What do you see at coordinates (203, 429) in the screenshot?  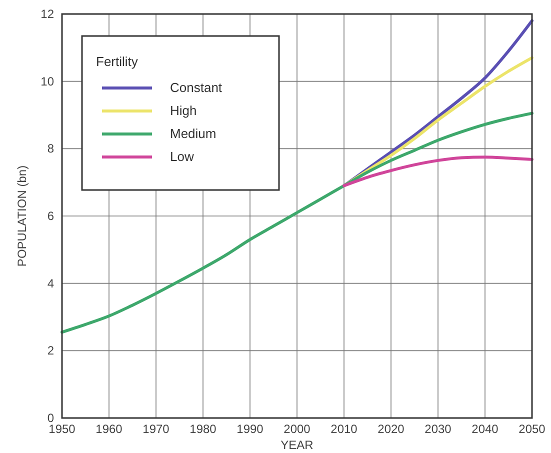 I see `x-tick-label: 1980` at bounding box center [203, 429].